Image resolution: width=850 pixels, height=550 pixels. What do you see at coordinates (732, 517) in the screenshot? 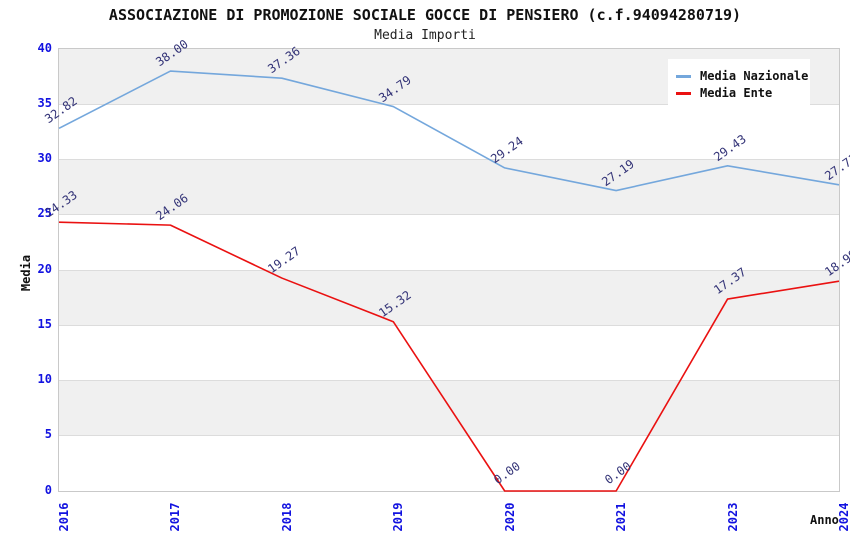
I see `x-tick-label: 2023` at bounding box center [732, 517].